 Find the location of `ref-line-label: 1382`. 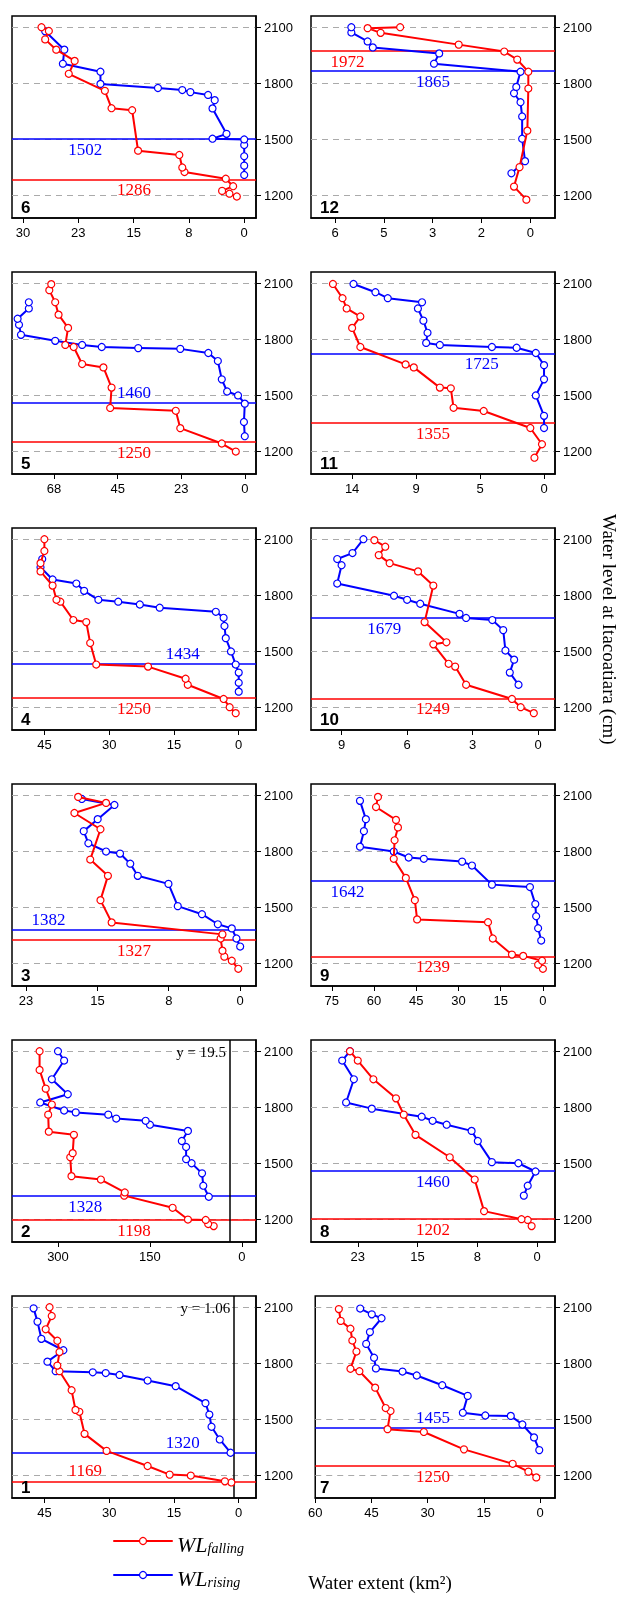

ref-line-label: 1382 is located at coordinates (48, 919).